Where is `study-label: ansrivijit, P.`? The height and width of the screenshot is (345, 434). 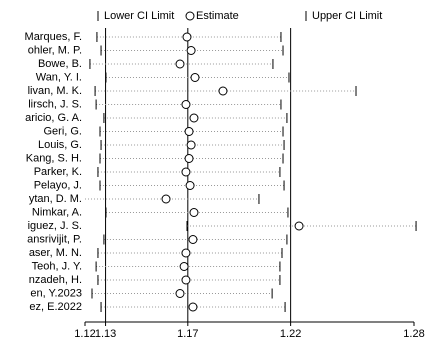
study-label: ansrivijit, P. is located at coordinates (54, 239).